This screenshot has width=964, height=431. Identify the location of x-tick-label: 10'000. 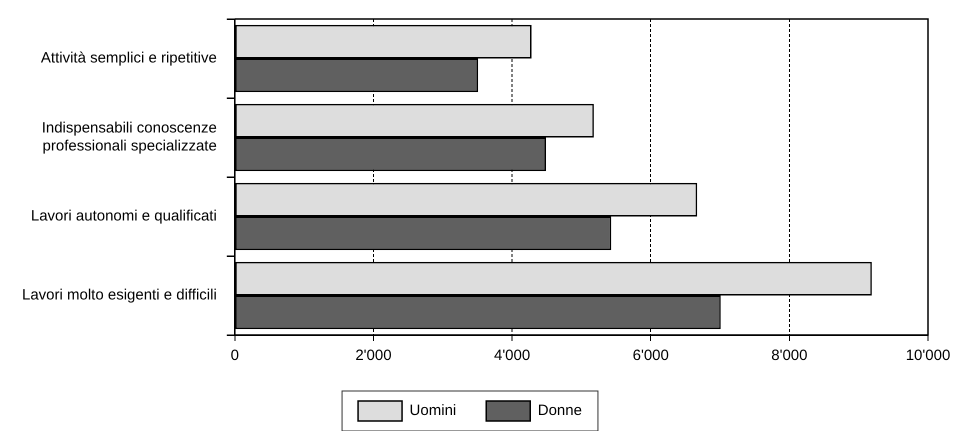
(928, 355).